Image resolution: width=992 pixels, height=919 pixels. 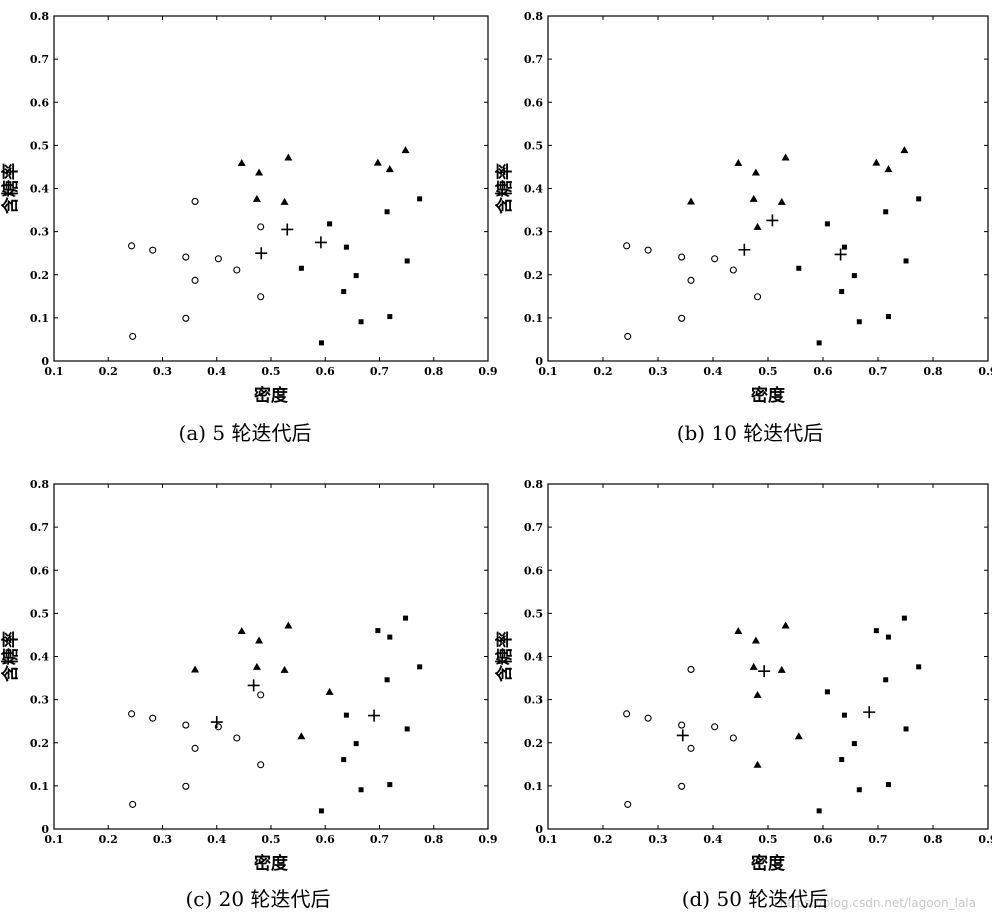 I want to click on x-tick-label: 0.5, so click(x=270, y=839).